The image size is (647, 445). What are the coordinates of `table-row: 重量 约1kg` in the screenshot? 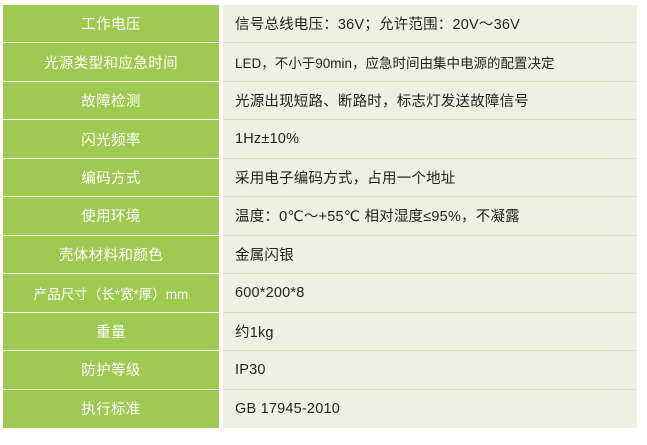 It's located at (320, 332).